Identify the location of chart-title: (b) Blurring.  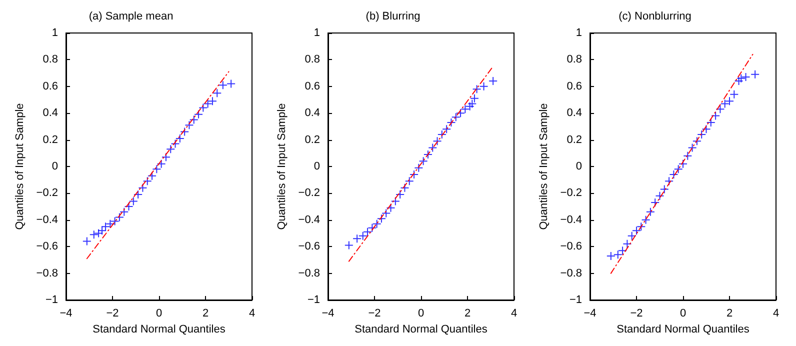
(393, 16).